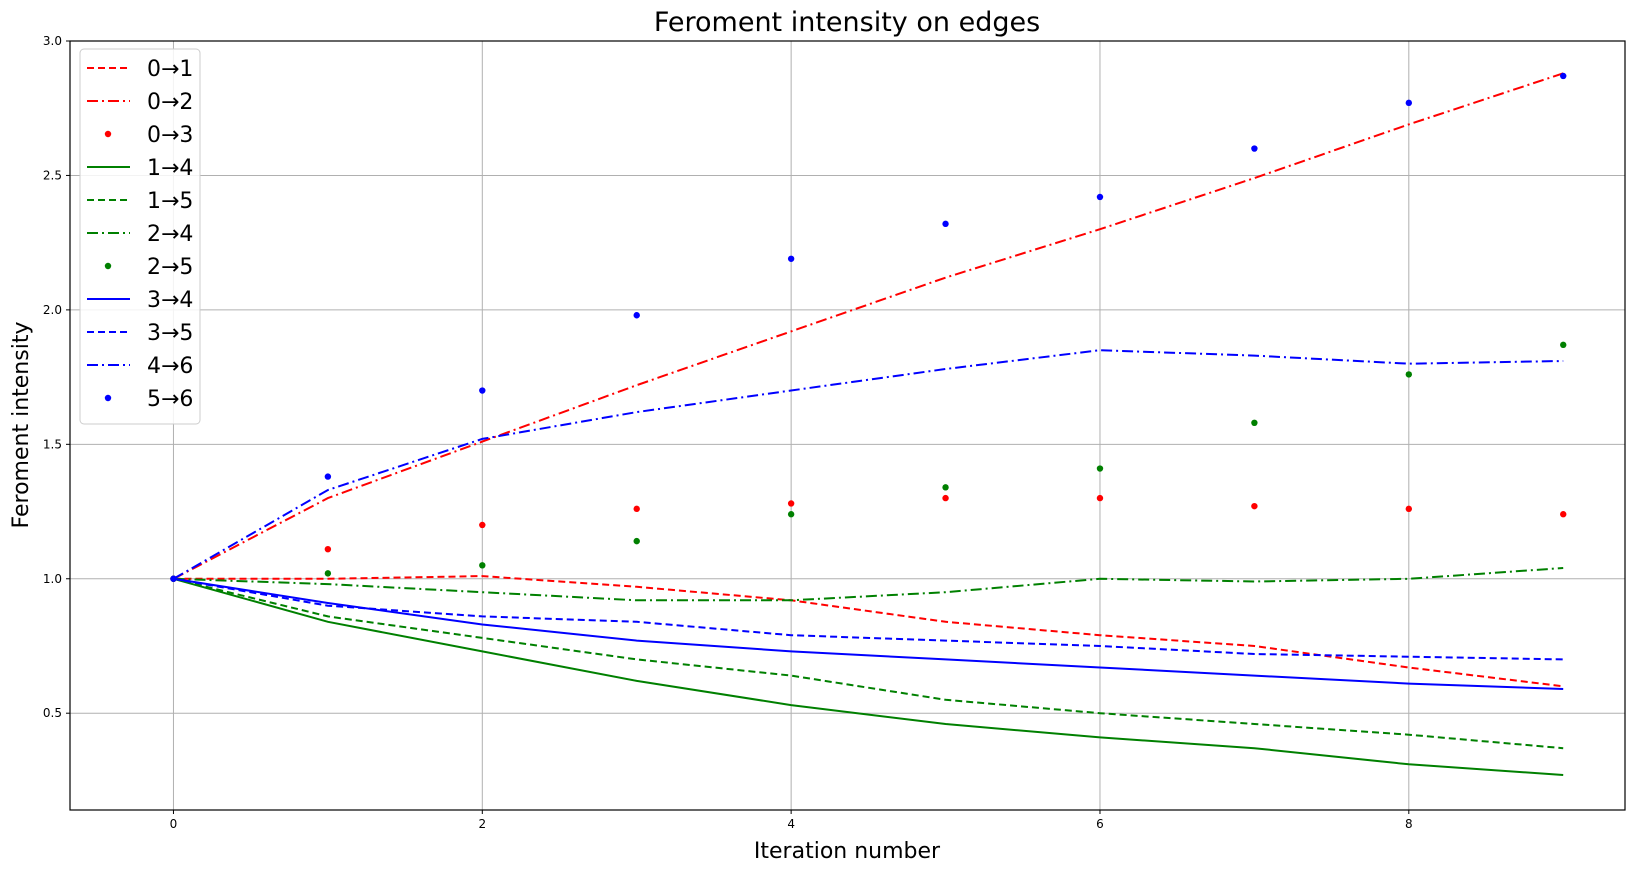 The height and width of the screenshot is (872, 1633). What do you see at coordinates (170, 234) in the screenshot?
I see `legend-label: 2→4` at bounding box center [170, 234].